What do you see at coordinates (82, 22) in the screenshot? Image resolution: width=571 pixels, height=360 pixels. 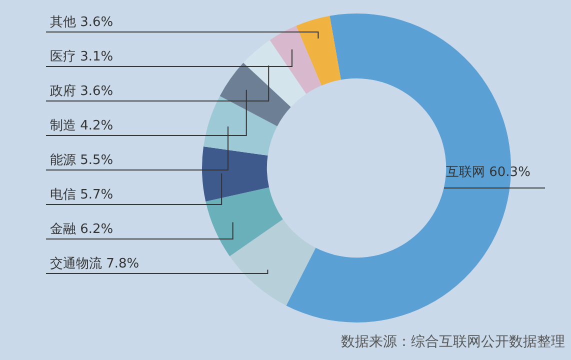 I see `slice-label: 其他 3.6%` at bounding box center [82, 22].